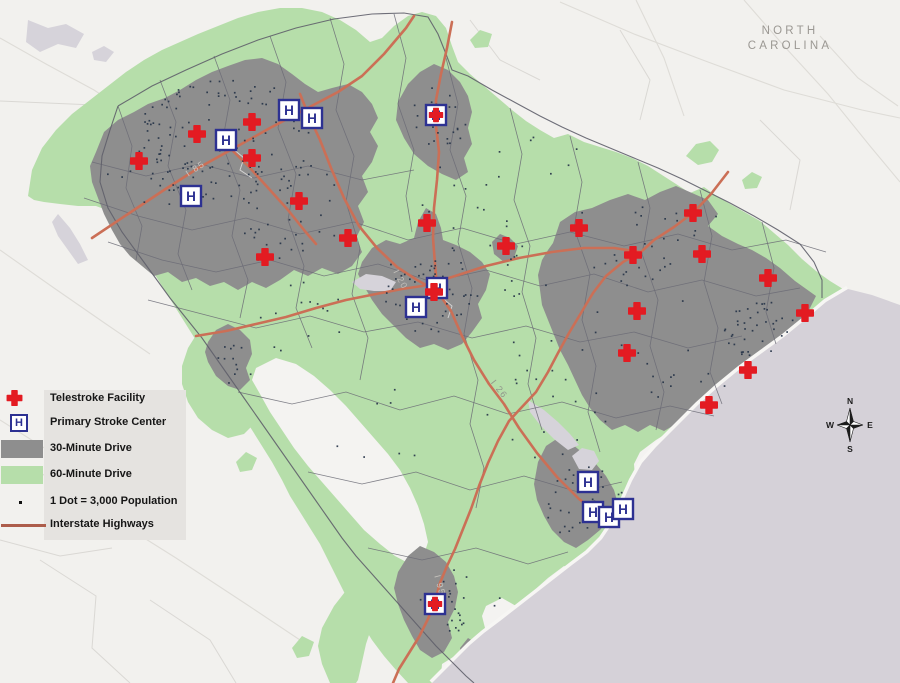  Describe the element at coordinates (830, 425) in the screenshot. I see `compass-w: W` at that location.